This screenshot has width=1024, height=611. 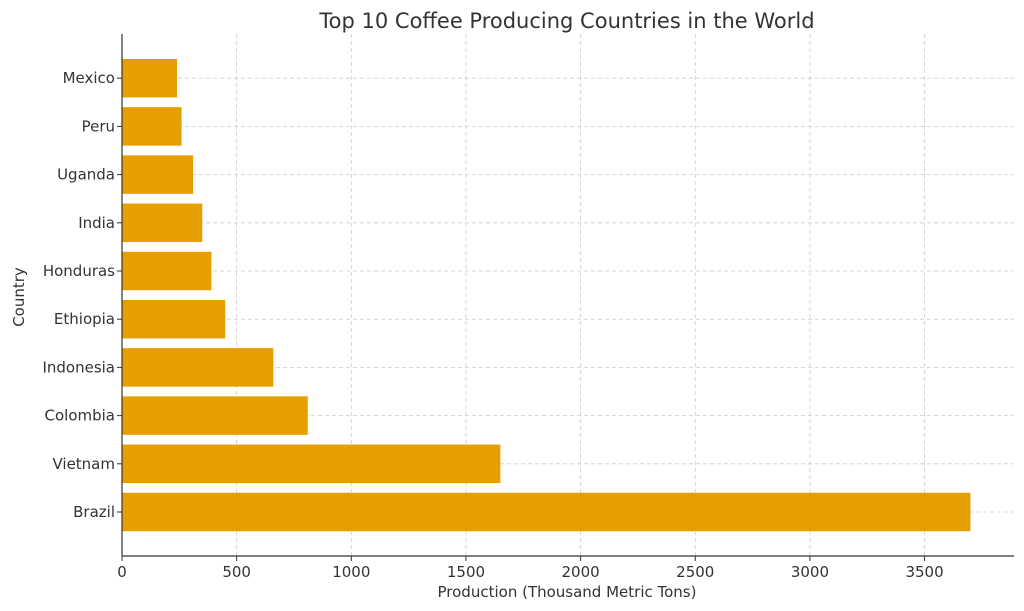 I want to click on y-tick-label: Vietnam, so click(x=83, y=464).